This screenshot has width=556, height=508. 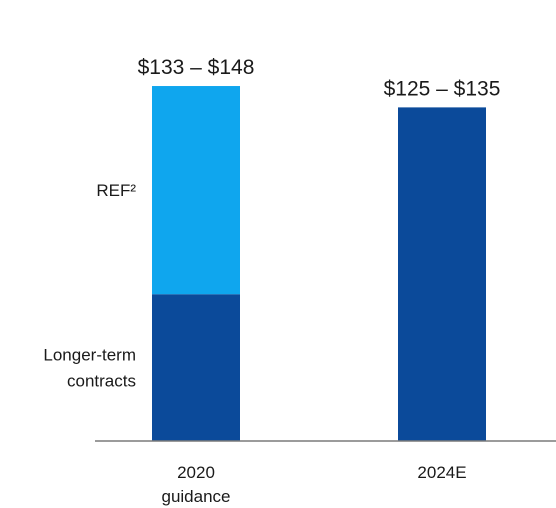 I want to click on bar-2024e-longer-term-contracts, so click(x=442, y=274).